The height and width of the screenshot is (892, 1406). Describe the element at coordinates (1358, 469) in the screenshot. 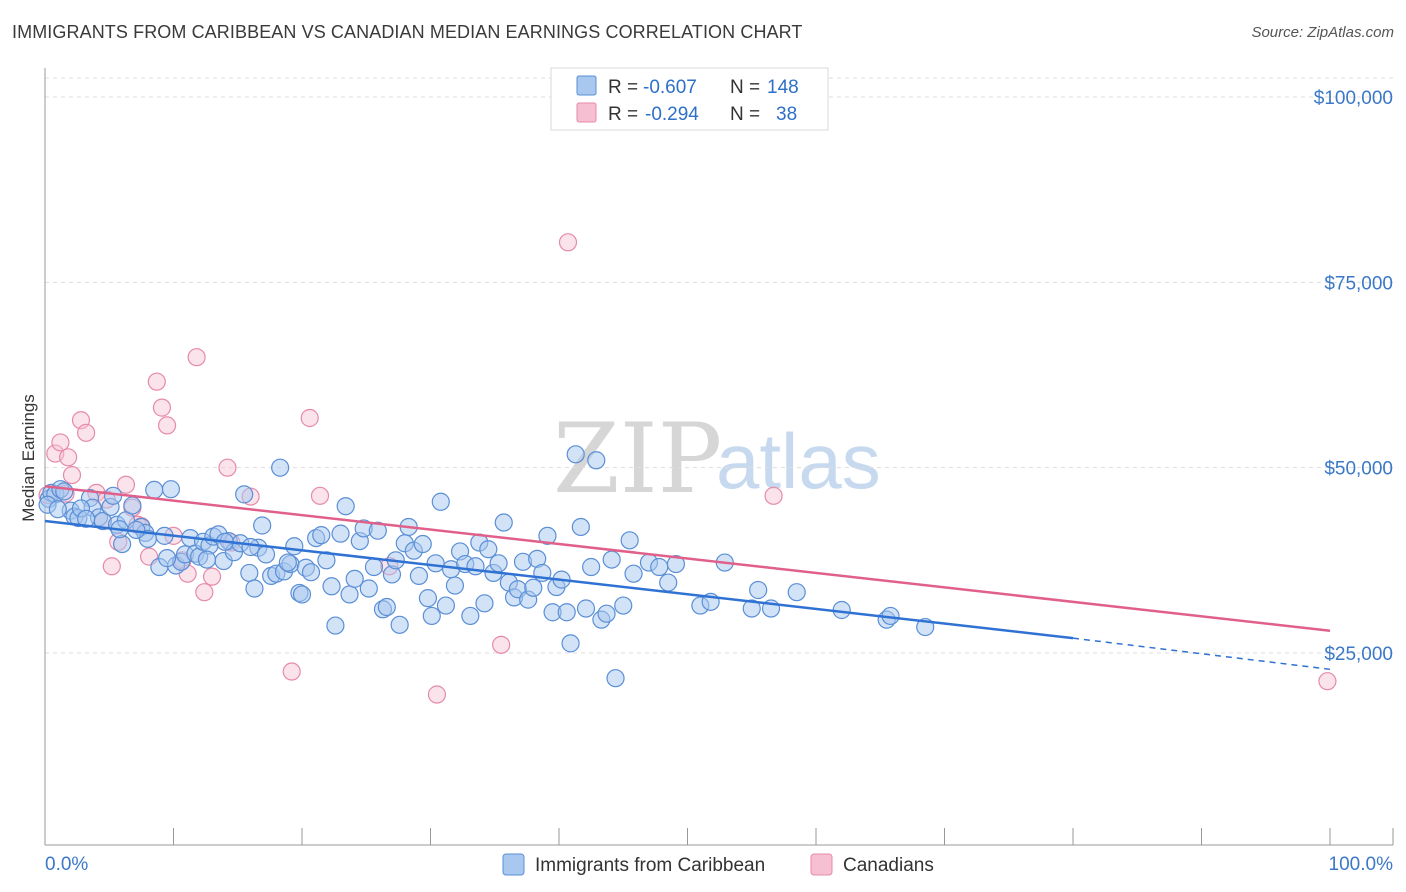

I see `y-tick-label-1: $50,000` at that location.